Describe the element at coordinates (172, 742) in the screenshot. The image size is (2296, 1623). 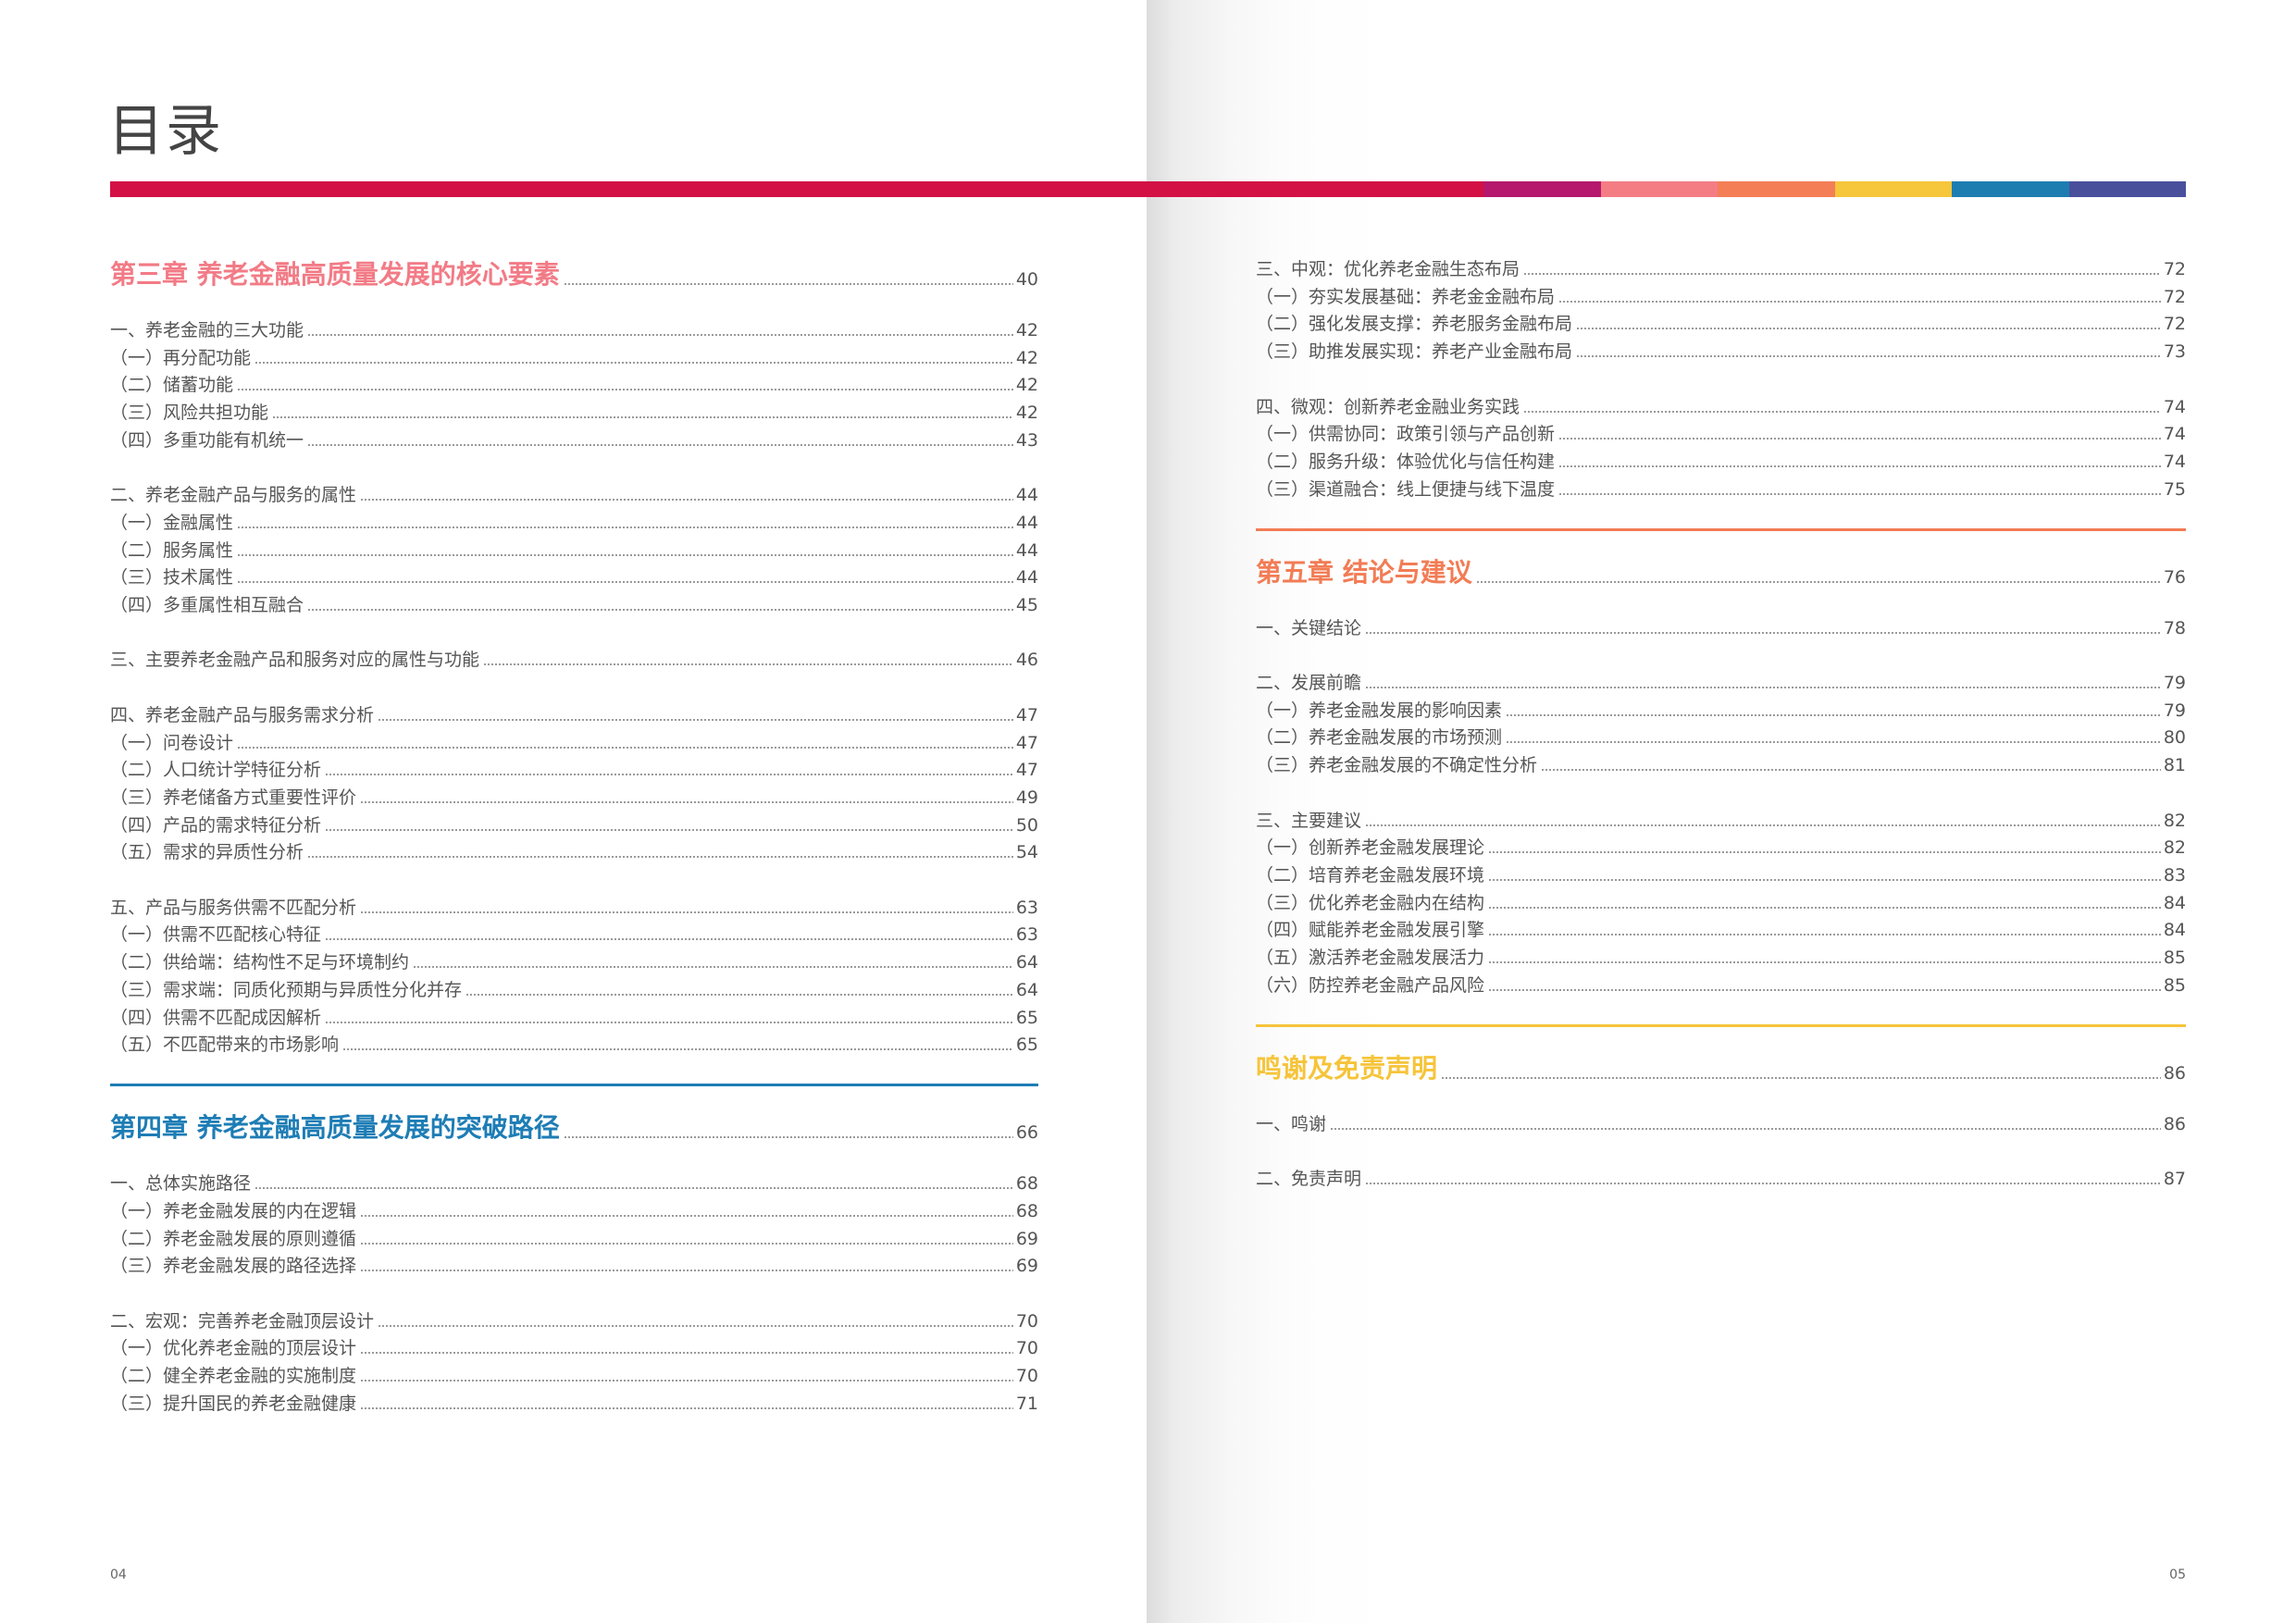
I see `entry-label: （一）问卷设计` at that location.